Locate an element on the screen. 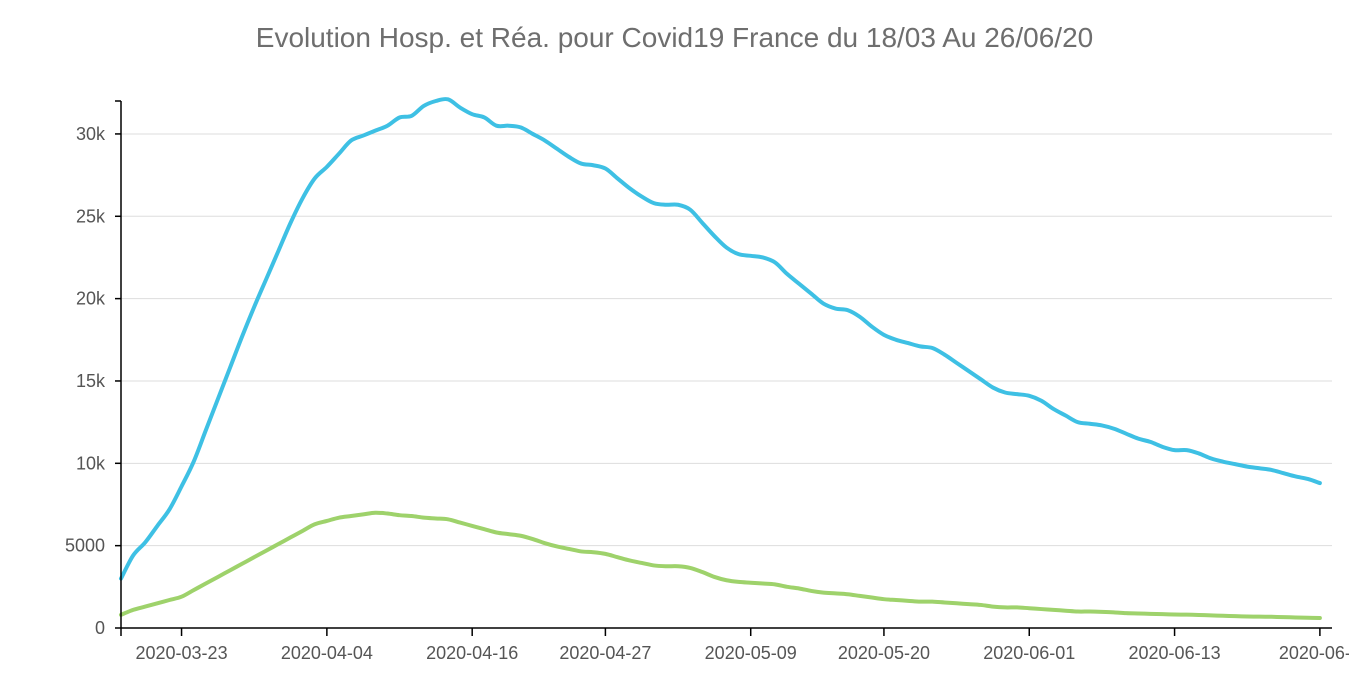 Image resolution: width=1349 pixels, height=682 pixels. y-tick-label: 15k is located at coordinates (91, 381).